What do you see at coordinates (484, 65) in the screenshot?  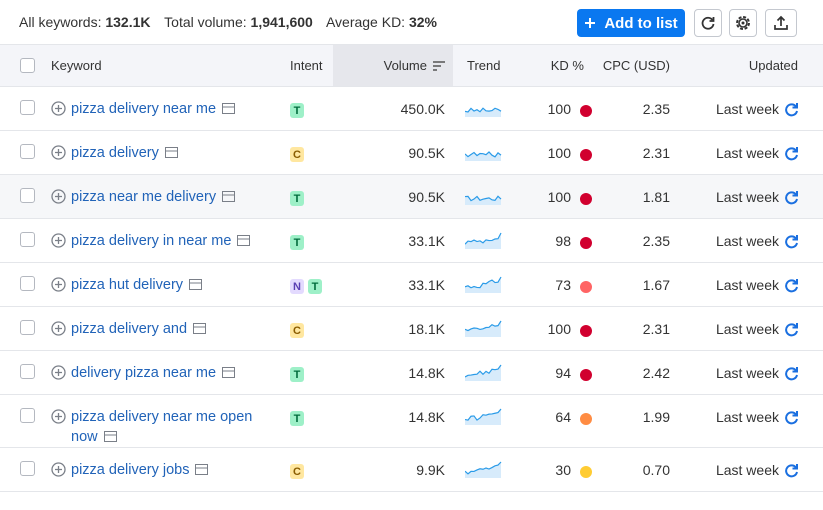 I see `column-header: Trend` at bounding box center [484, 65].